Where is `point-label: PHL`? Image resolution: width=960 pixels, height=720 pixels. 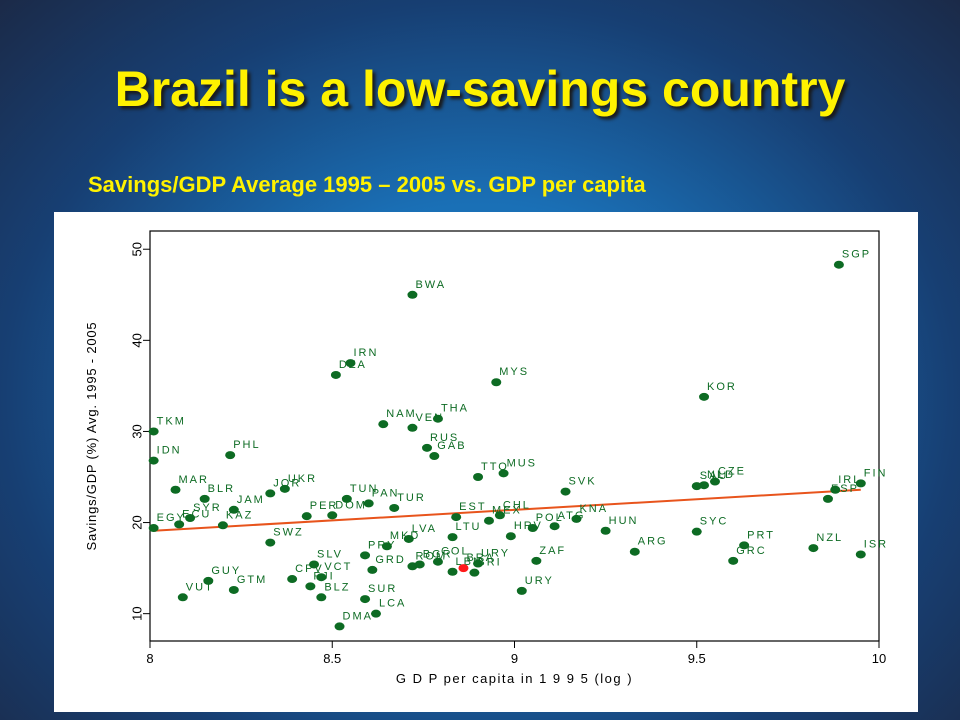
point-label: PHL is located at coordinates (246, 445).